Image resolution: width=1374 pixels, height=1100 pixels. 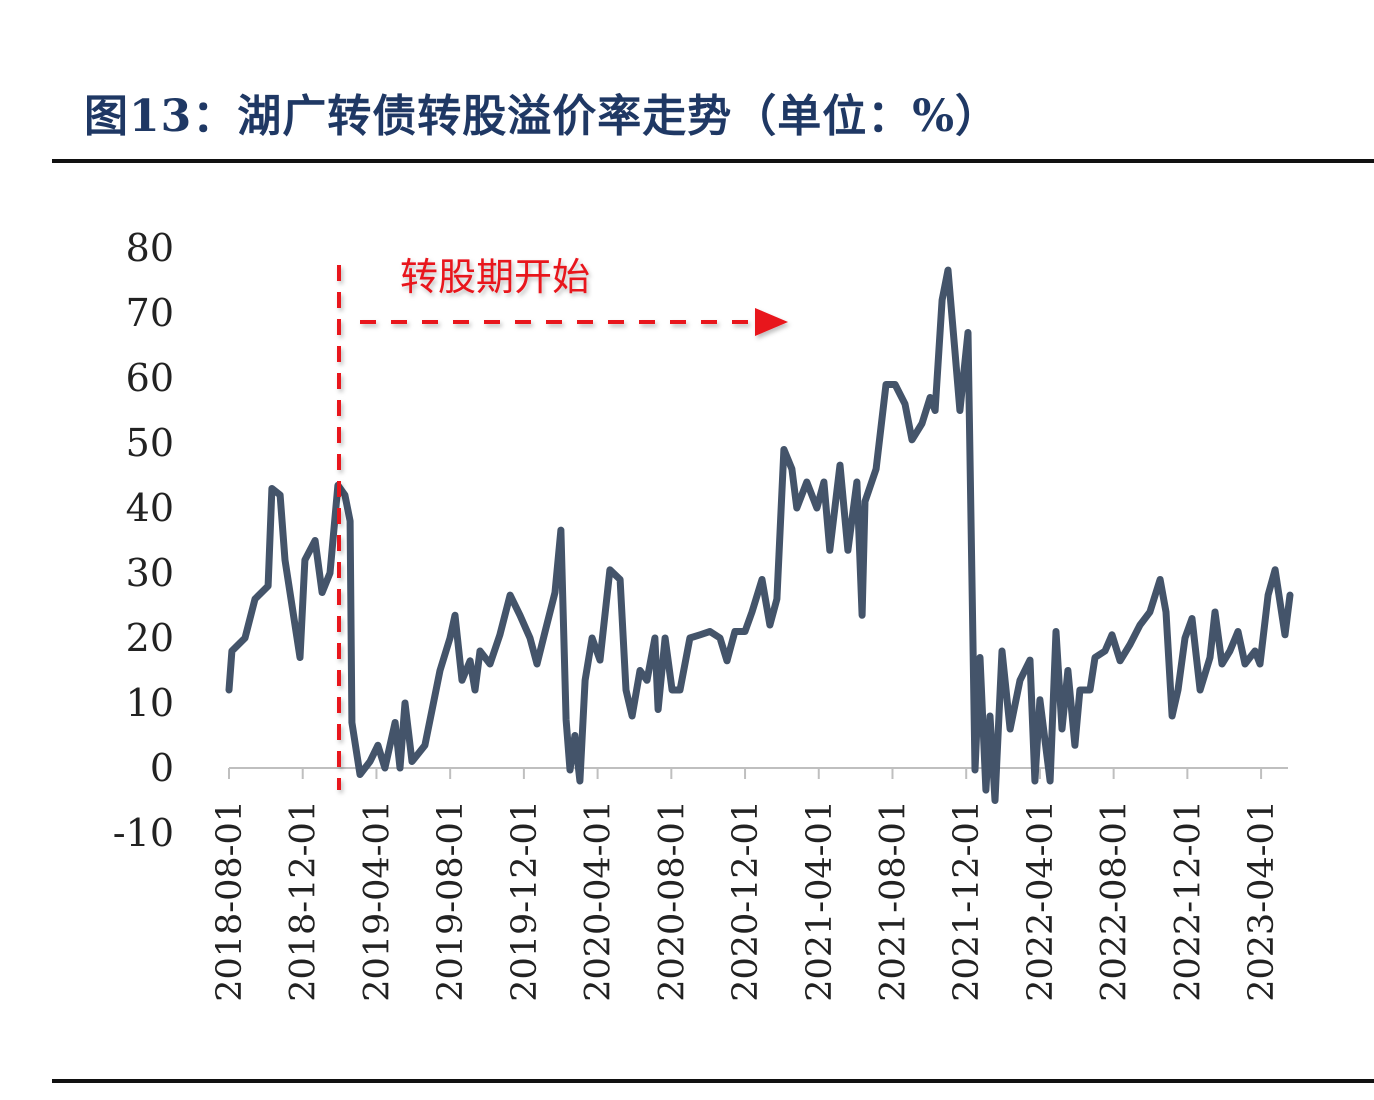 I want to click on y-tick-label: 70, so click(x=150, y=313).